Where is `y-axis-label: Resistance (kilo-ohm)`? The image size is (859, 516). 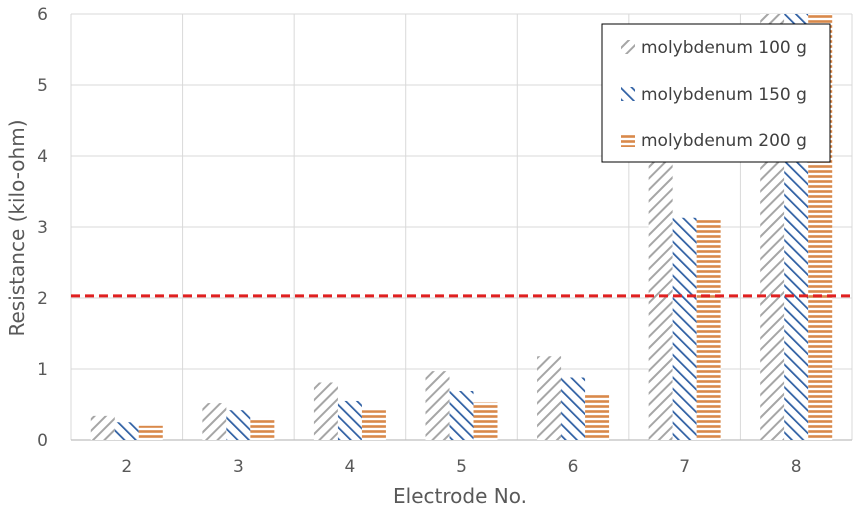
y-axis-label: Resistance (kilo-ohm) is located at coordinates (17, 227).